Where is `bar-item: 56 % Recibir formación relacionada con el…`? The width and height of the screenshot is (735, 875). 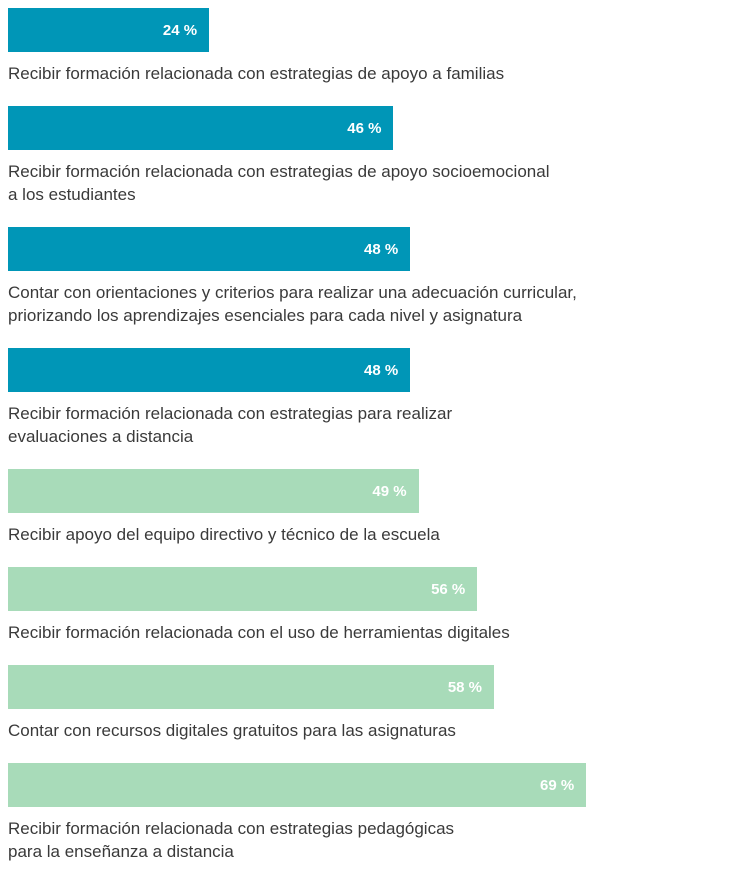 bar-item: 56 % Recibir formación relacionada con el… is located at coordinates (371, 605).